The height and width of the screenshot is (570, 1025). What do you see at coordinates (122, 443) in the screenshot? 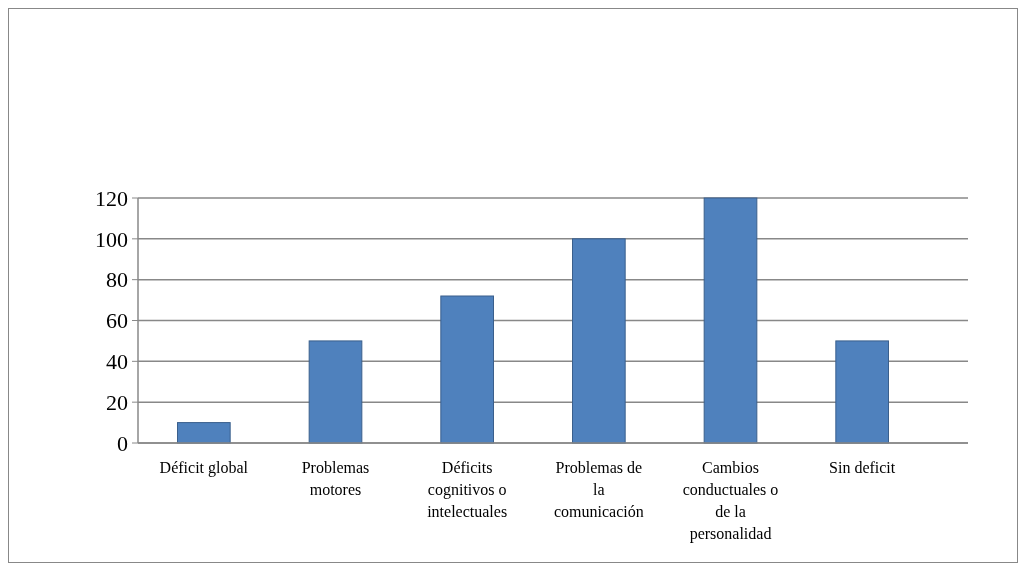
I see `y-tick-label: 0` at bounding box center [122, 443].